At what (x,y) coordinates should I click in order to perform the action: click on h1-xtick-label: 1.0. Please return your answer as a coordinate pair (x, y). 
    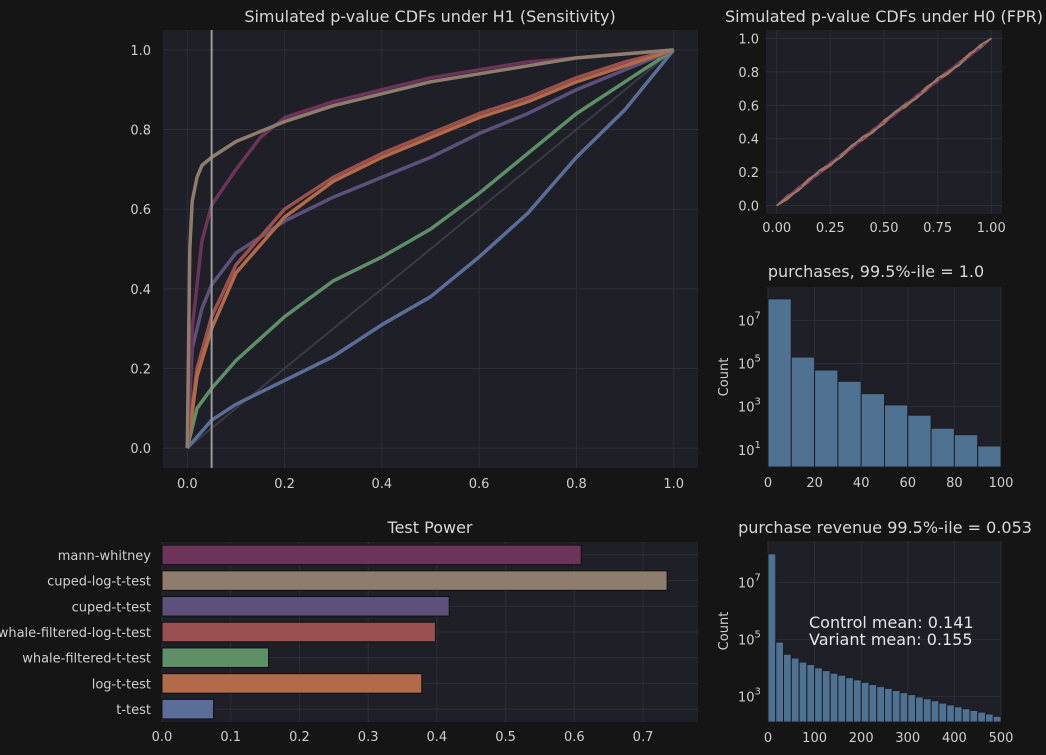
    Looking at the image, I should click on (673, 484).